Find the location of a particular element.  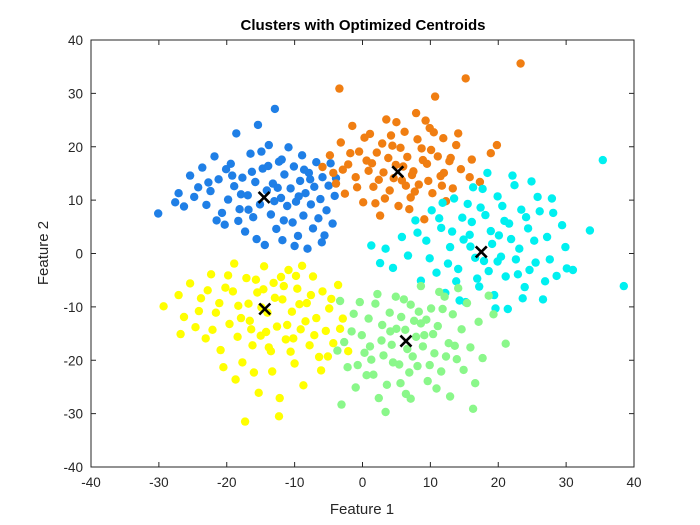

x-tick-label: -10 is located at coordinates (295, 482).